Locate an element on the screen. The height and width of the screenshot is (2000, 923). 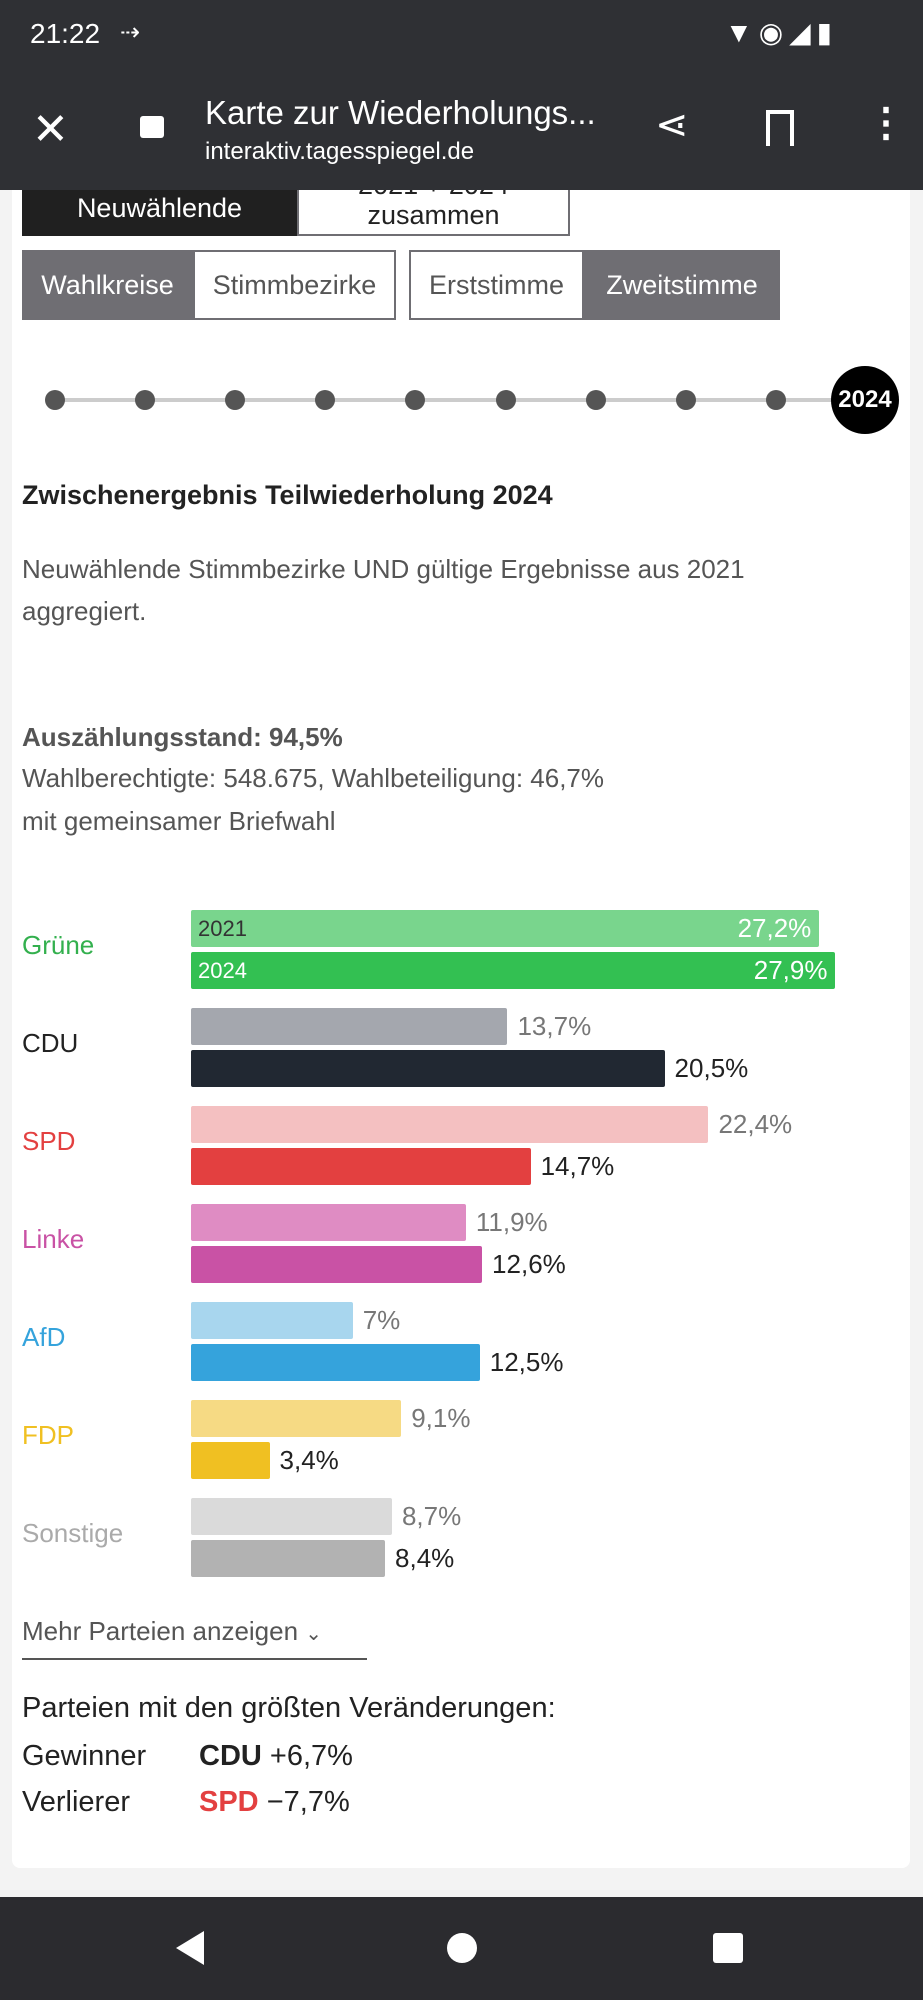
chevron-down-icon: ⌄ is located at coordinates (314, 1634).